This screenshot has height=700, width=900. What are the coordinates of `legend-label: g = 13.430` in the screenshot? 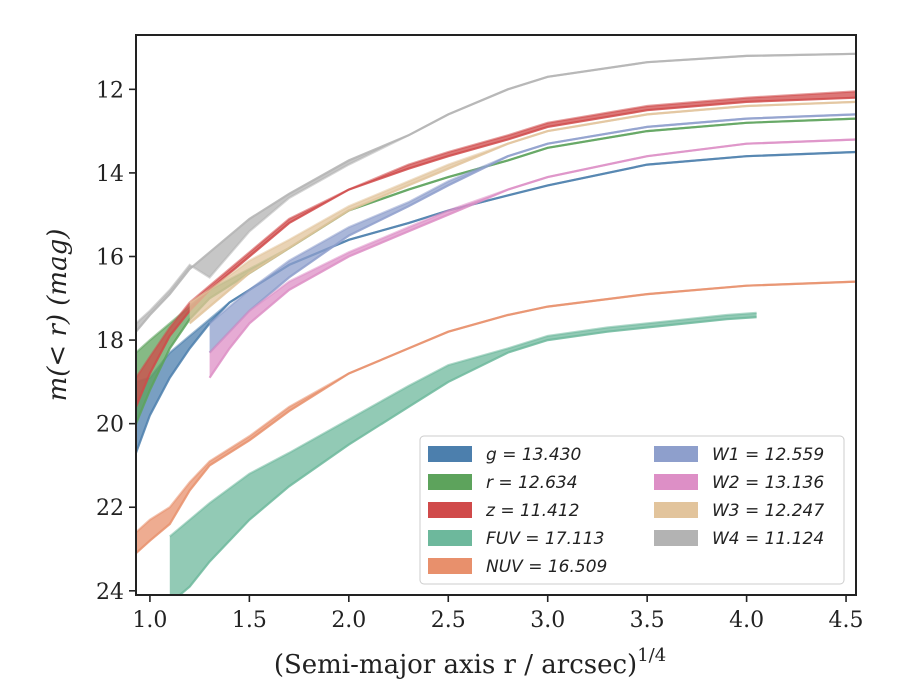 It's located at (533, 455).